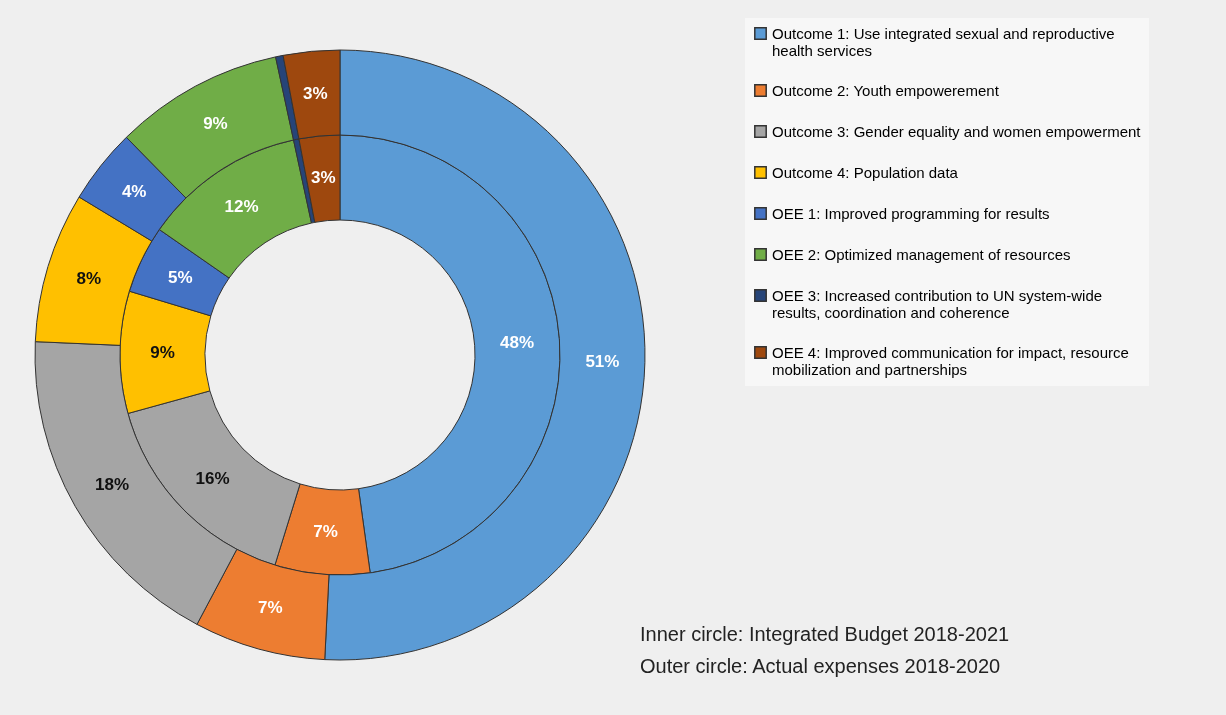 This screenshot has height=715, width=1226. What do you see at coordinates (911, 213) in the screenshot?
I see `legend-label: OEE 1: Improved programming for results` at bounding box center [911, 213].